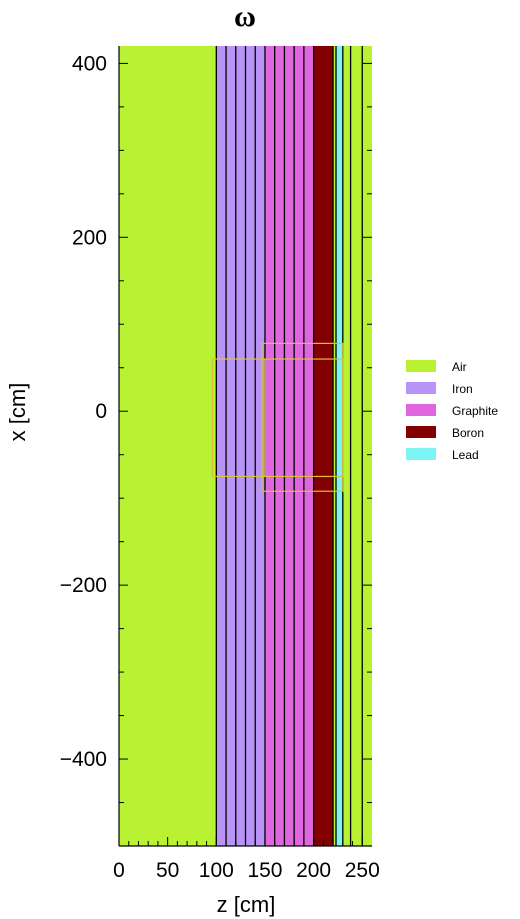  Describe the element at coordinates (468, 433) in the screenshot. I see `legend-label-boron: Boron` at that location.